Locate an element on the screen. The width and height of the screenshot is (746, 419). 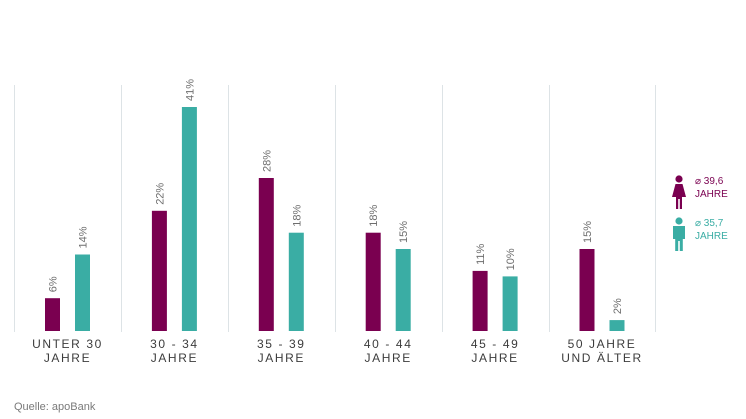
value-label: 41% is located at coordinates (190, 90).